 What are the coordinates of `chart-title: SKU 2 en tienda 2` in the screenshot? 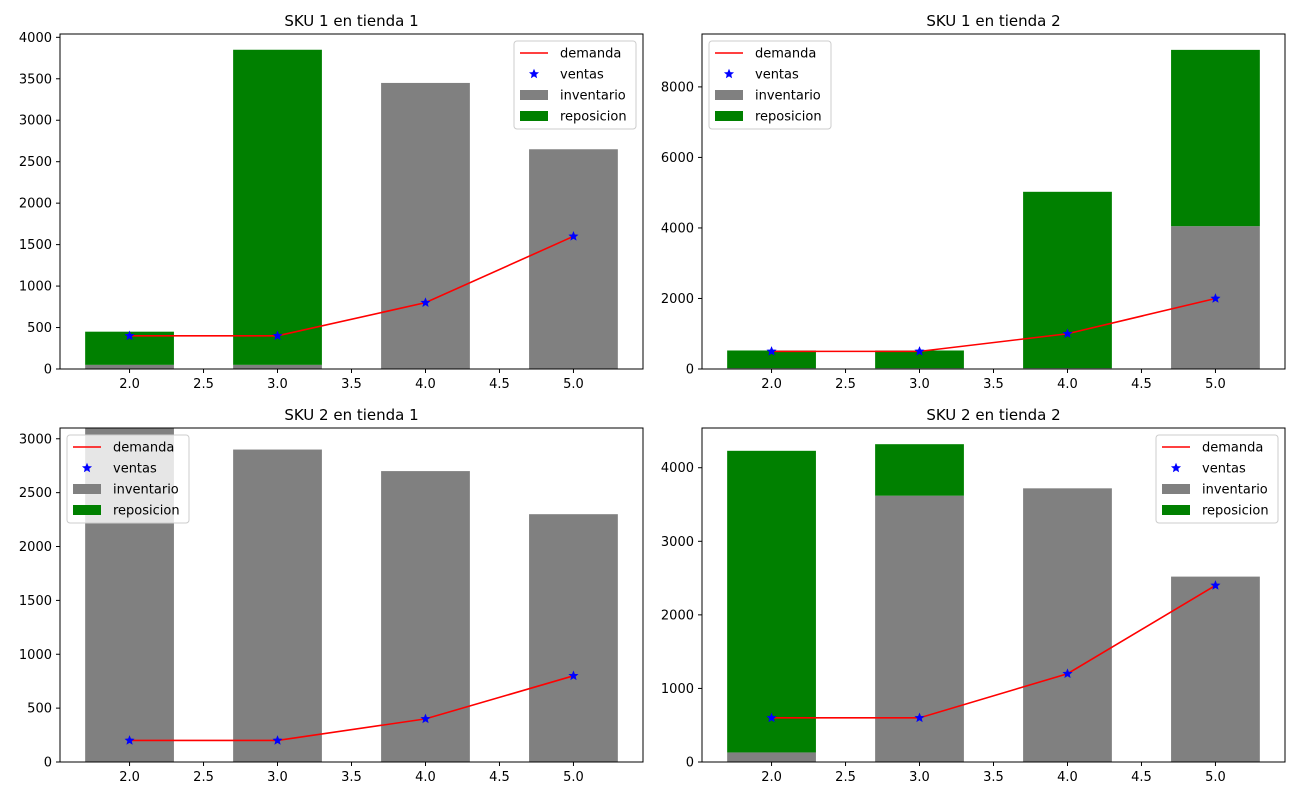 It's located at (993, 415).